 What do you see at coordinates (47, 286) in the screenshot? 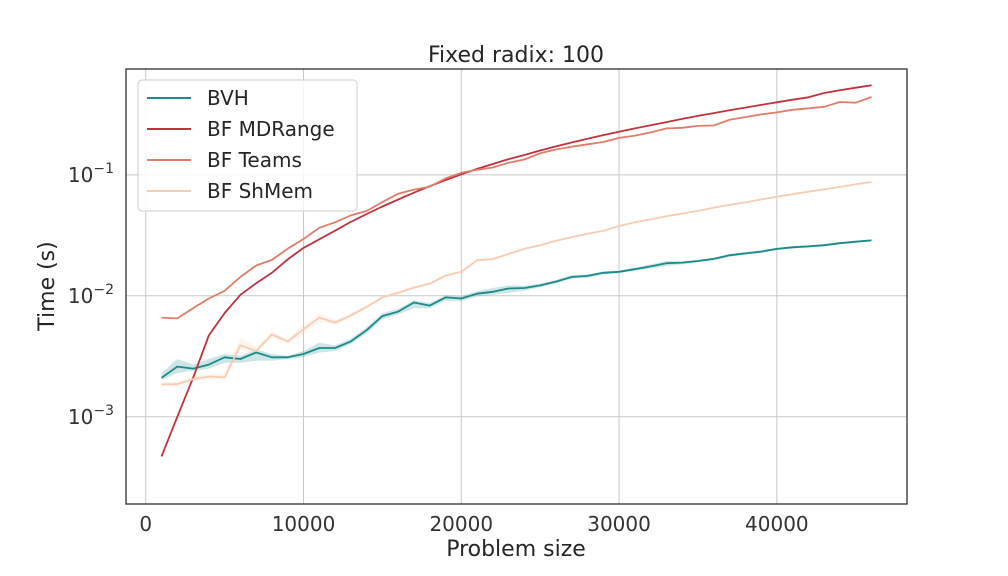
I see `y-axis-title: Time (s)` at bounding box center [47, 286].